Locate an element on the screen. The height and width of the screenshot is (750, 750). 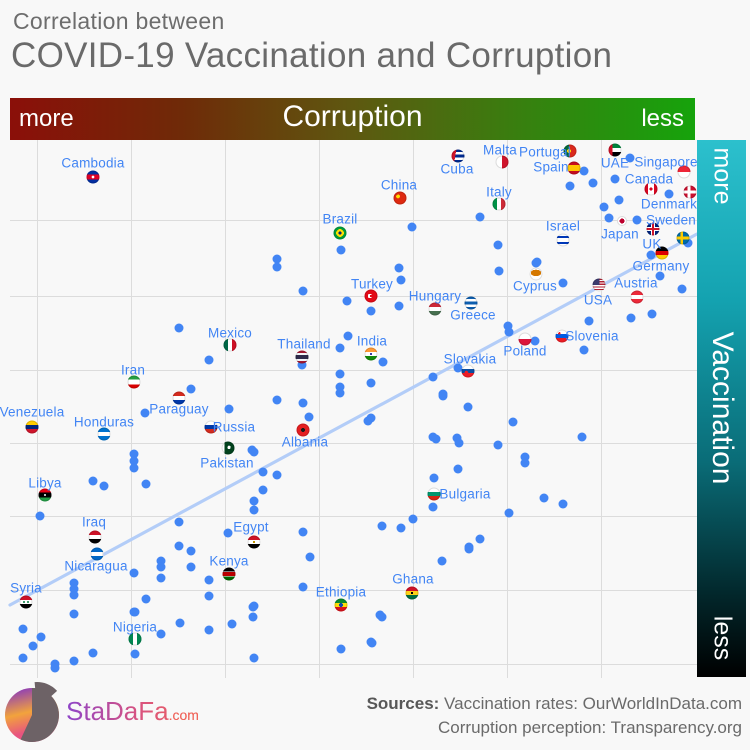
pakistan-flag-icon is located at coordinates (228, 448).